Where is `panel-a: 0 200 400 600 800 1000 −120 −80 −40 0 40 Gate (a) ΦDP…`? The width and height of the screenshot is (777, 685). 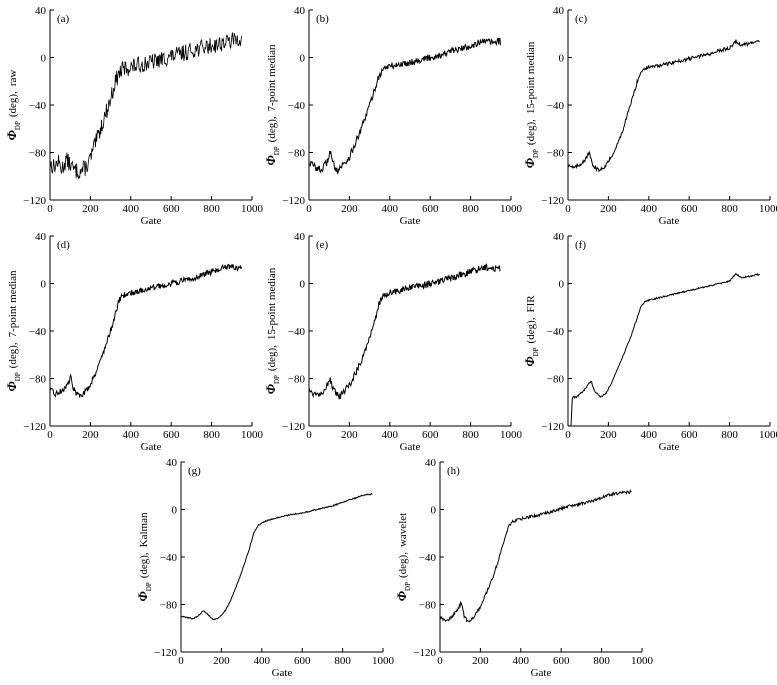 panel-a: 0 200 400 600 800 1000 −120 −80 −40 0 40 Gate (a) ΦDP… is located at coordinates (134, 116).